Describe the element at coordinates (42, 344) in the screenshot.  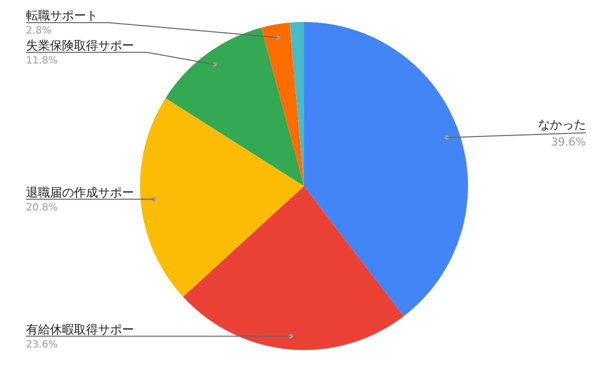
I see `data-label: 23.6%` at that location.